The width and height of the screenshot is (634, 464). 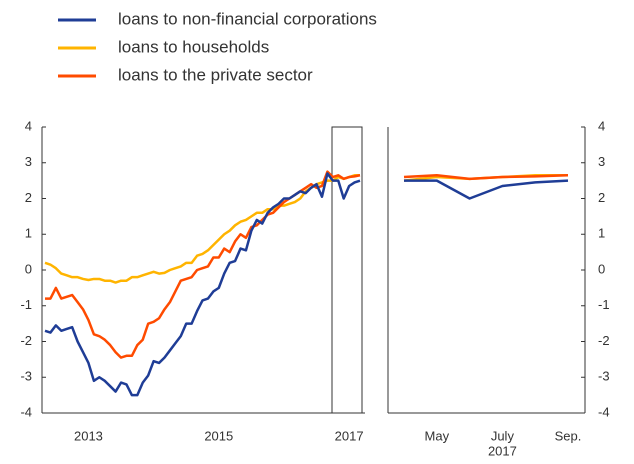 I want to click on x-tick-label: 2013, so click(x=88, y=435).